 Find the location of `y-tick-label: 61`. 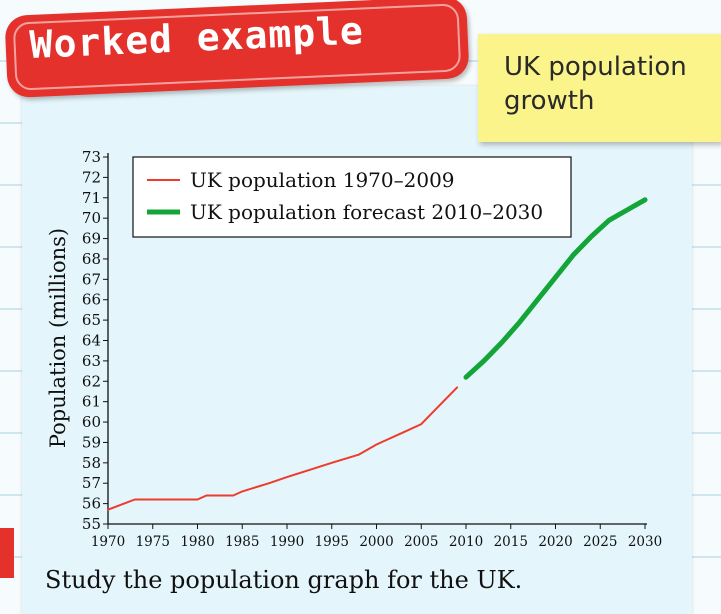

y-tick-label: 61 is located at coordinates (91, 402).